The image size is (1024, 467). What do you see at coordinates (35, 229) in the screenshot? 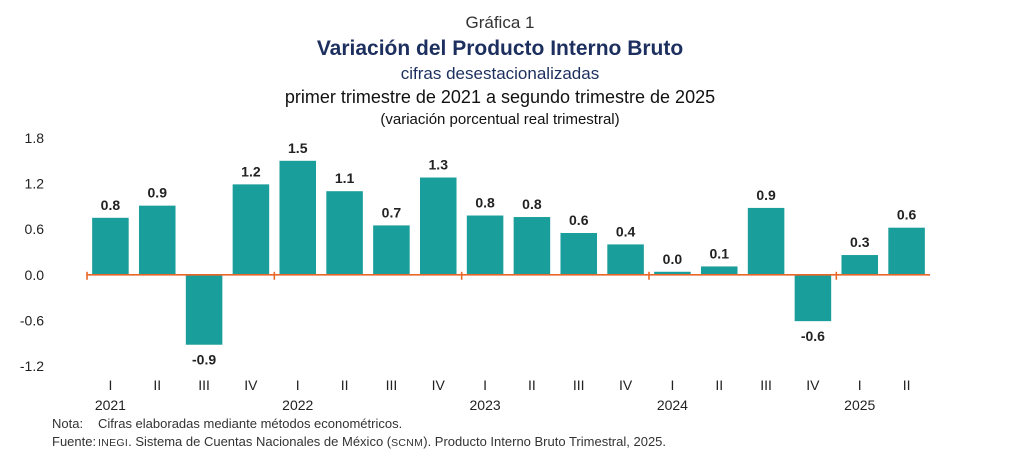
I see `y-tick-label: 0.6` at bounding box center [35, 229].